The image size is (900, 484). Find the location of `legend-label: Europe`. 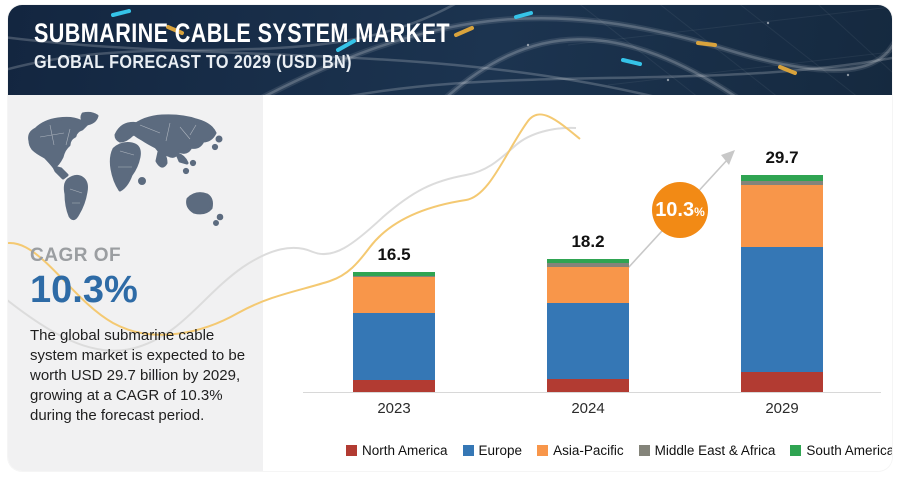

legend-label: Europe is located at coordinates (500, 450).